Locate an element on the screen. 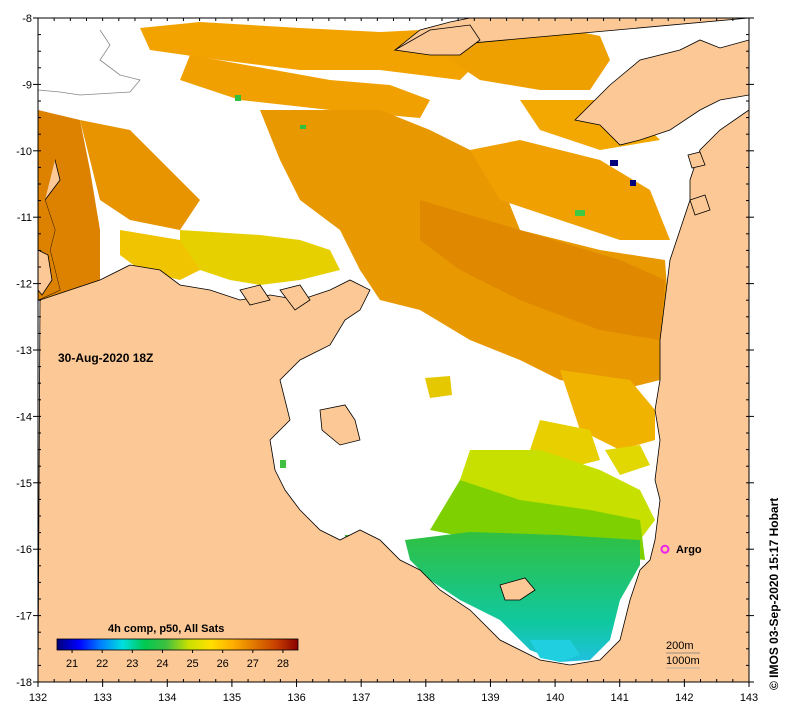 This screenshot has width=791, height=716. y-tick-label: -11 is located at coordinates (24, 218).